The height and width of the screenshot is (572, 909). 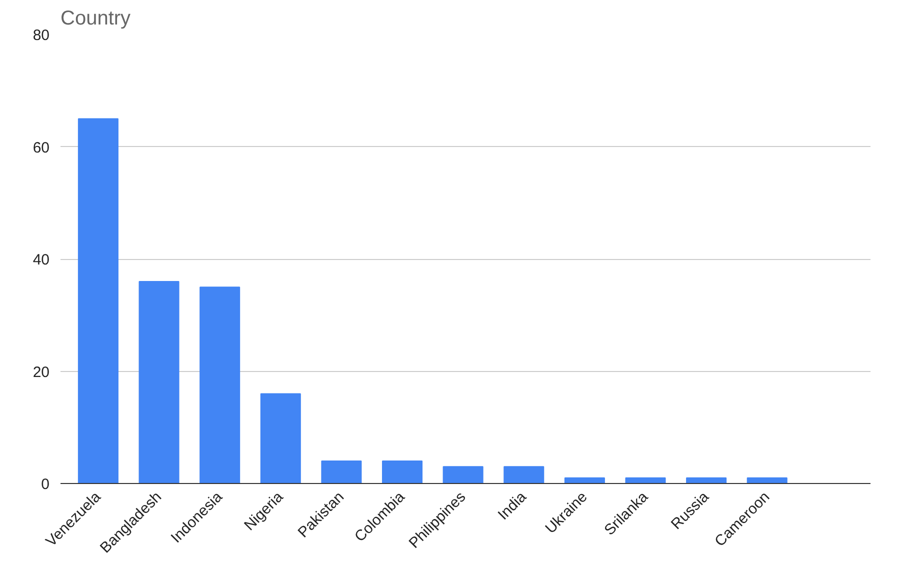 I want to click on y-tick-label: 80, so click(x=41, y=35).